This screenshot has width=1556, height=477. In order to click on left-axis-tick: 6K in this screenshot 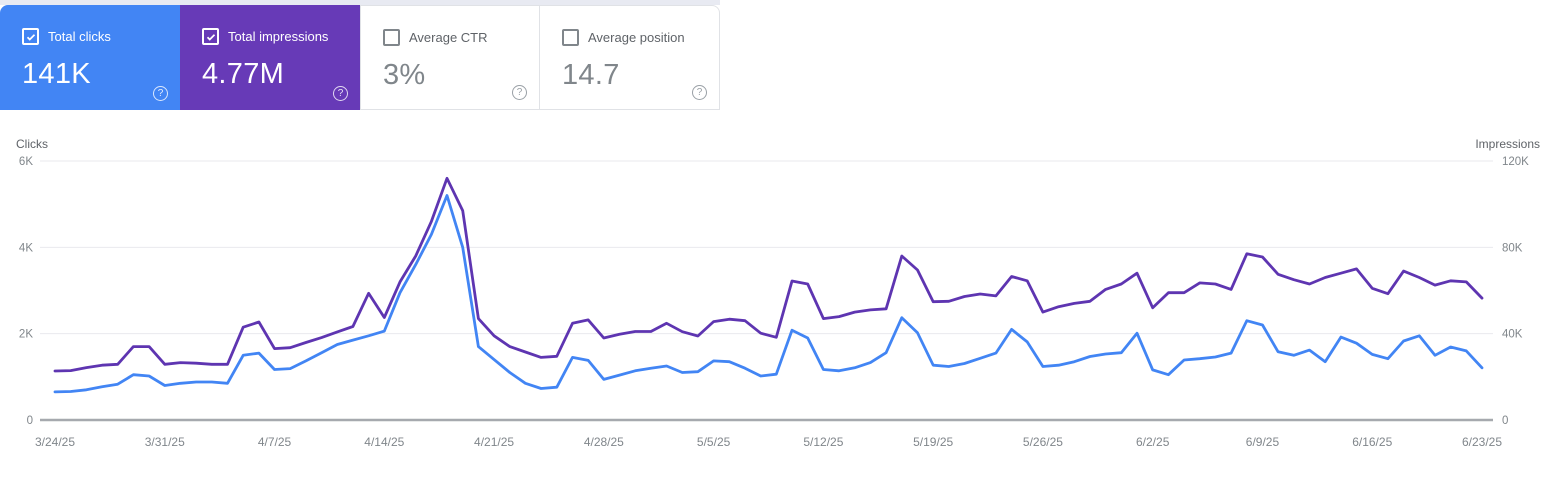, I will do `click(26, 162)`.